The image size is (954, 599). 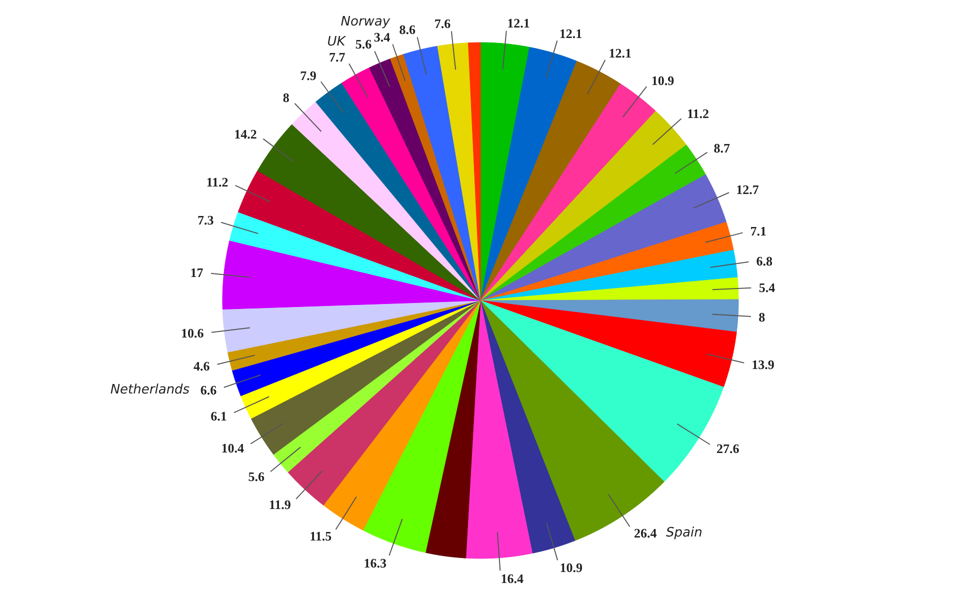 What do you see at coordinates (321, 536) in the screenshot?
I see `data-label: 11.5` at bounding box center [321, 536].